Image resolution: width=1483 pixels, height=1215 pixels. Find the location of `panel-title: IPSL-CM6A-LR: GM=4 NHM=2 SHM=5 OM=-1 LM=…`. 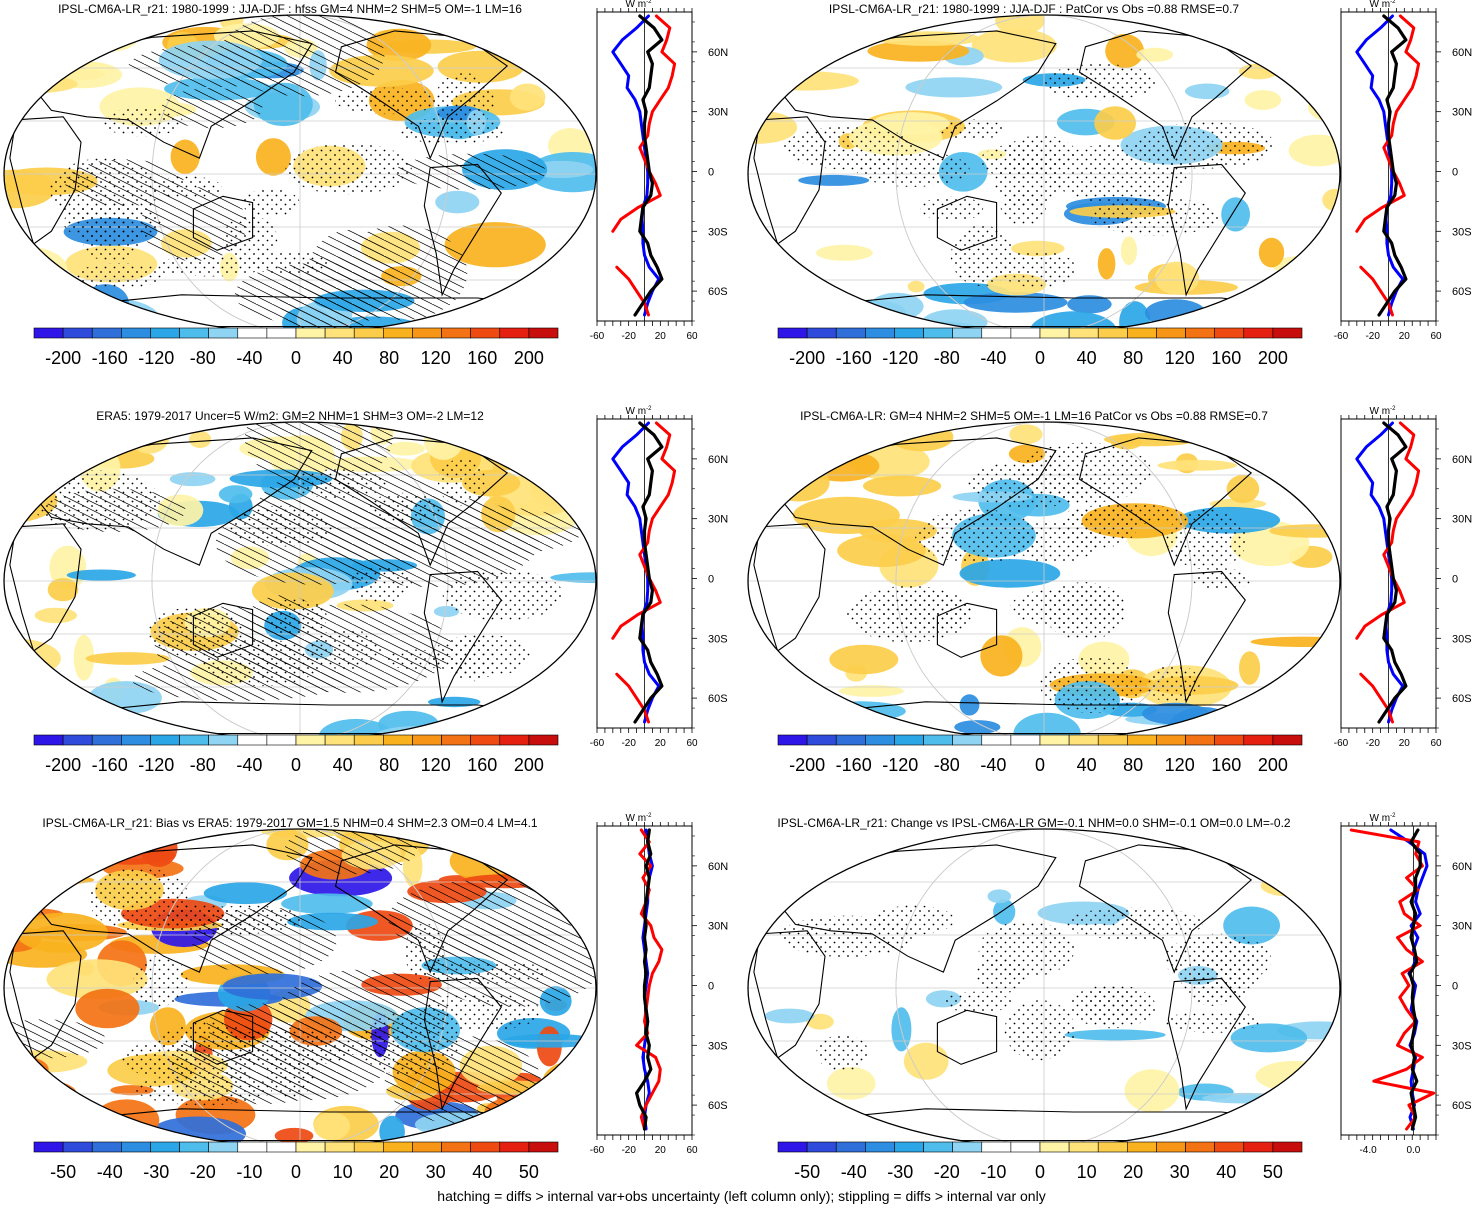

panel-title: IPSL-CM6A-LR: GM=4 NHM=2 SHM=5 OM=-1 LM=… is located at coordinates (1034, 416).